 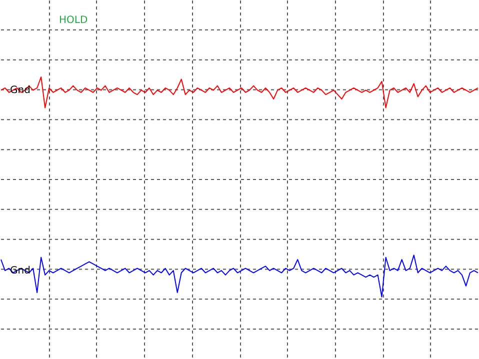 I want to click on text: HOLD, so click(x=73, y=20).